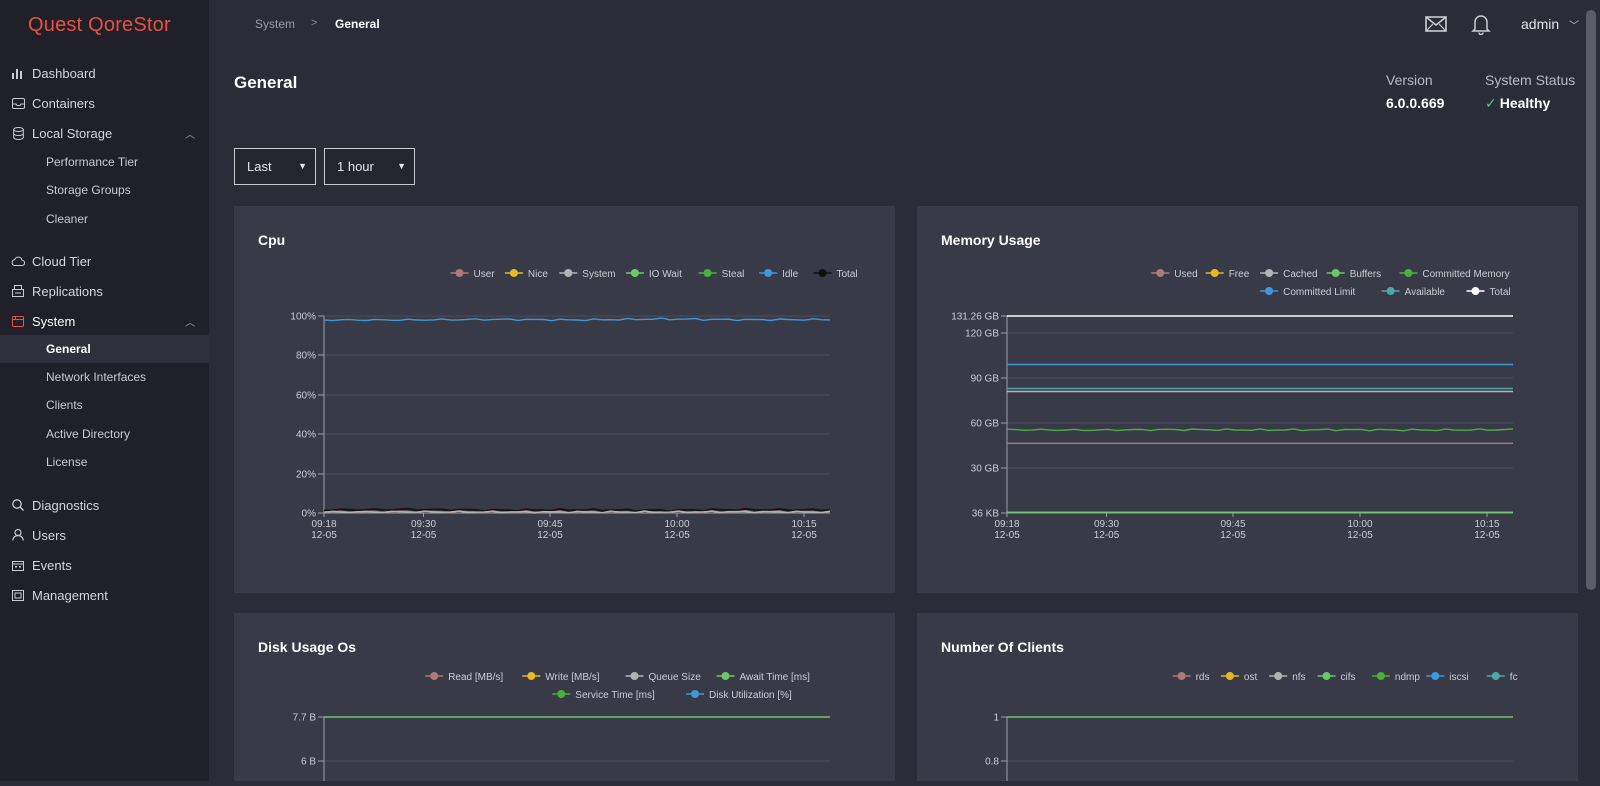  What do you see at coordinates (99, 25) in the screenshot?
I see `app-logo: Quest QoreStor` at bounding box center [99, 25].